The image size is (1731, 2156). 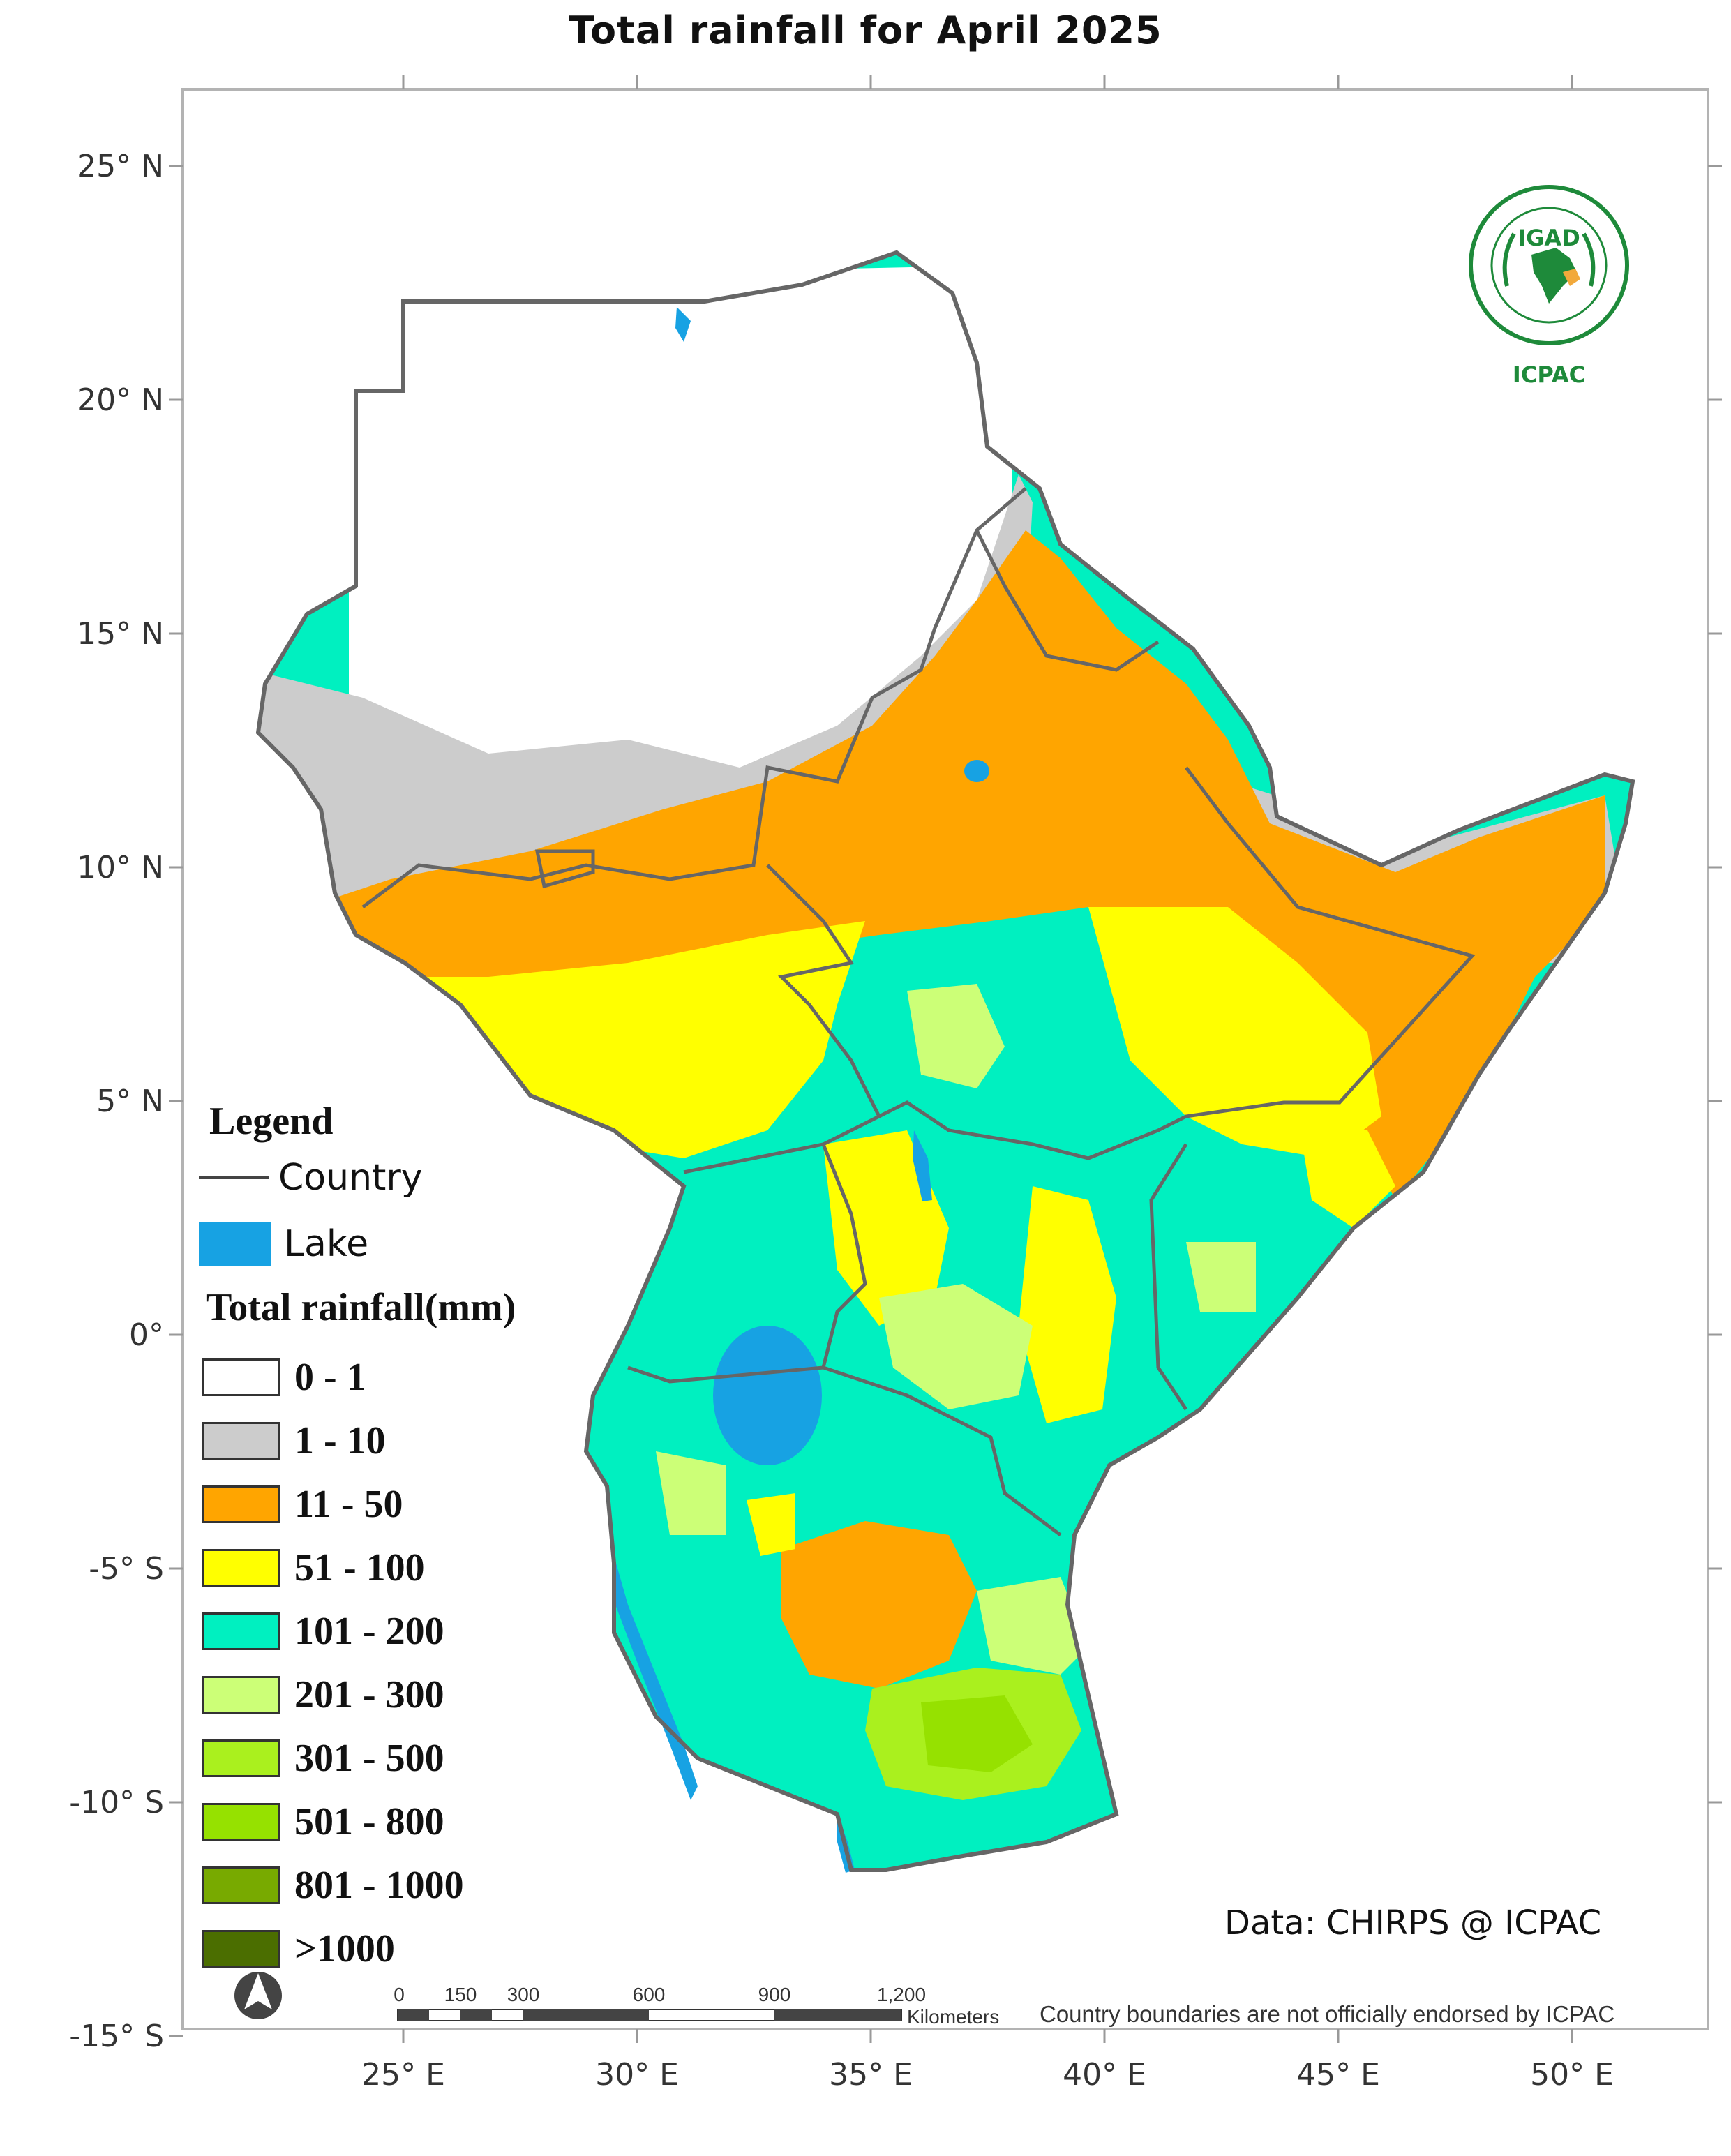 What do you see at coordinates (146, 1335) in the screenshot?
I see `lat-tick-label: 0°` at bounding box center [146, 1335].